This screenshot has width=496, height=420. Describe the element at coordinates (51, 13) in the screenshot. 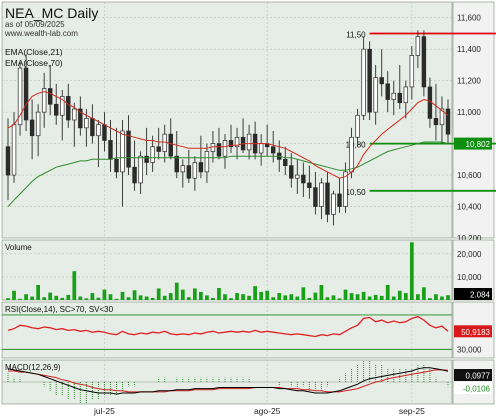

I see `chart-title: NEA_MC Daily` at that location.